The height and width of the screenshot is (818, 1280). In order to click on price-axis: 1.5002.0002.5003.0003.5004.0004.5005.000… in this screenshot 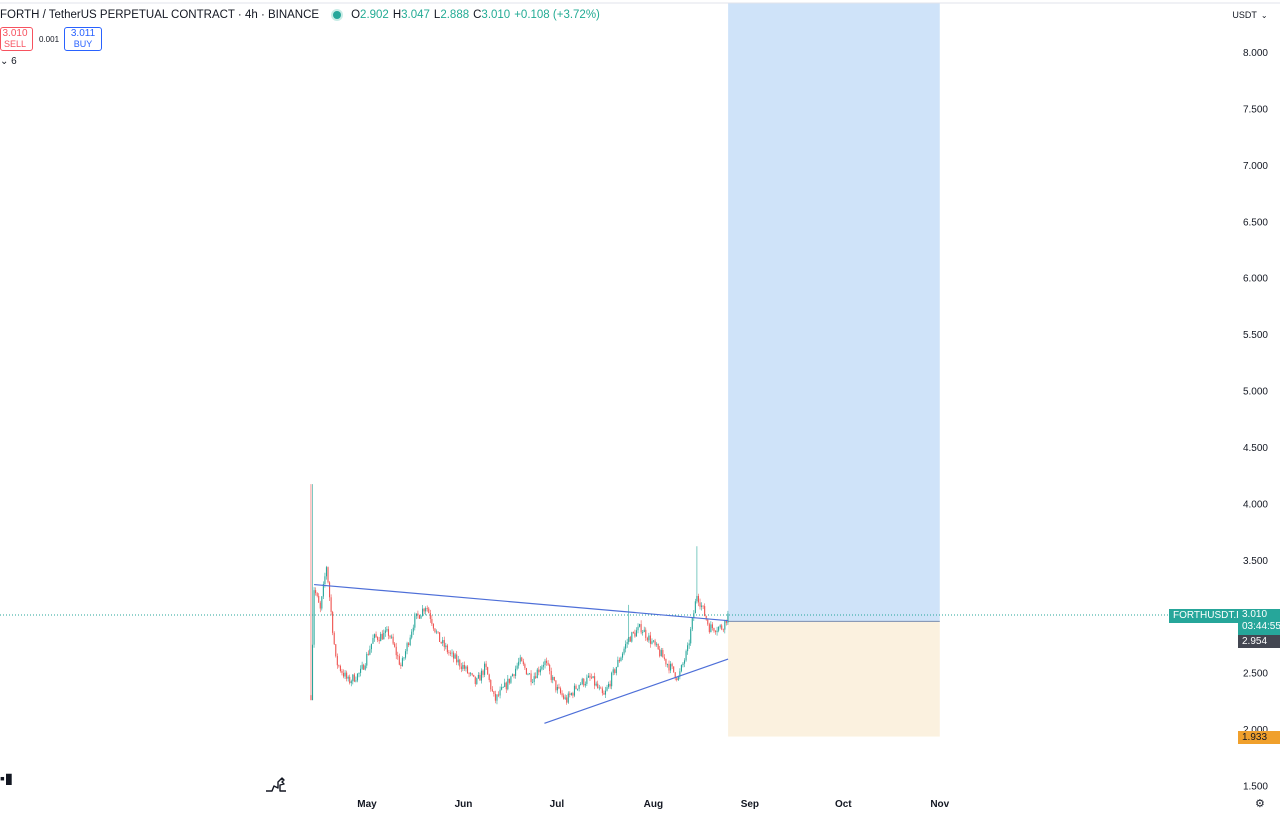, I will do `click(1255, 420)`.